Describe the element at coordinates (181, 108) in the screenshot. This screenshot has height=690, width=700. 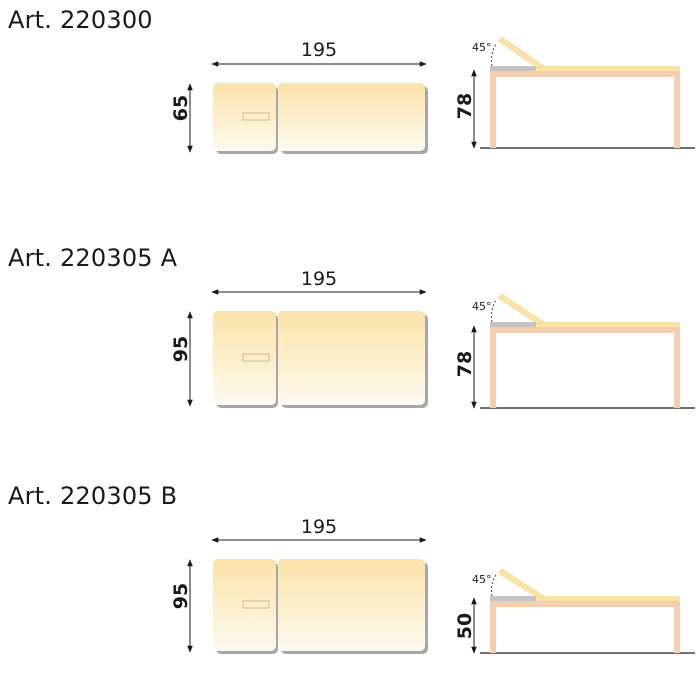
I see `width-label: 65` at that location.